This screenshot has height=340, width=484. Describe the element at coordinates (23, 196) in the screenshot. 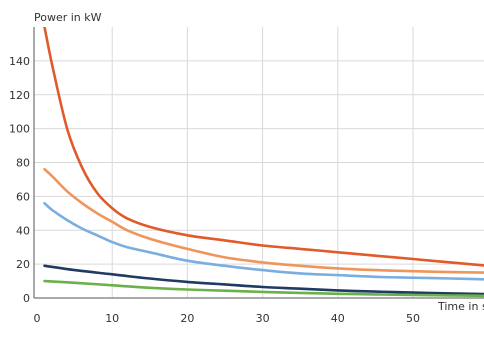

I see `y-tick-label: 60` at that location.